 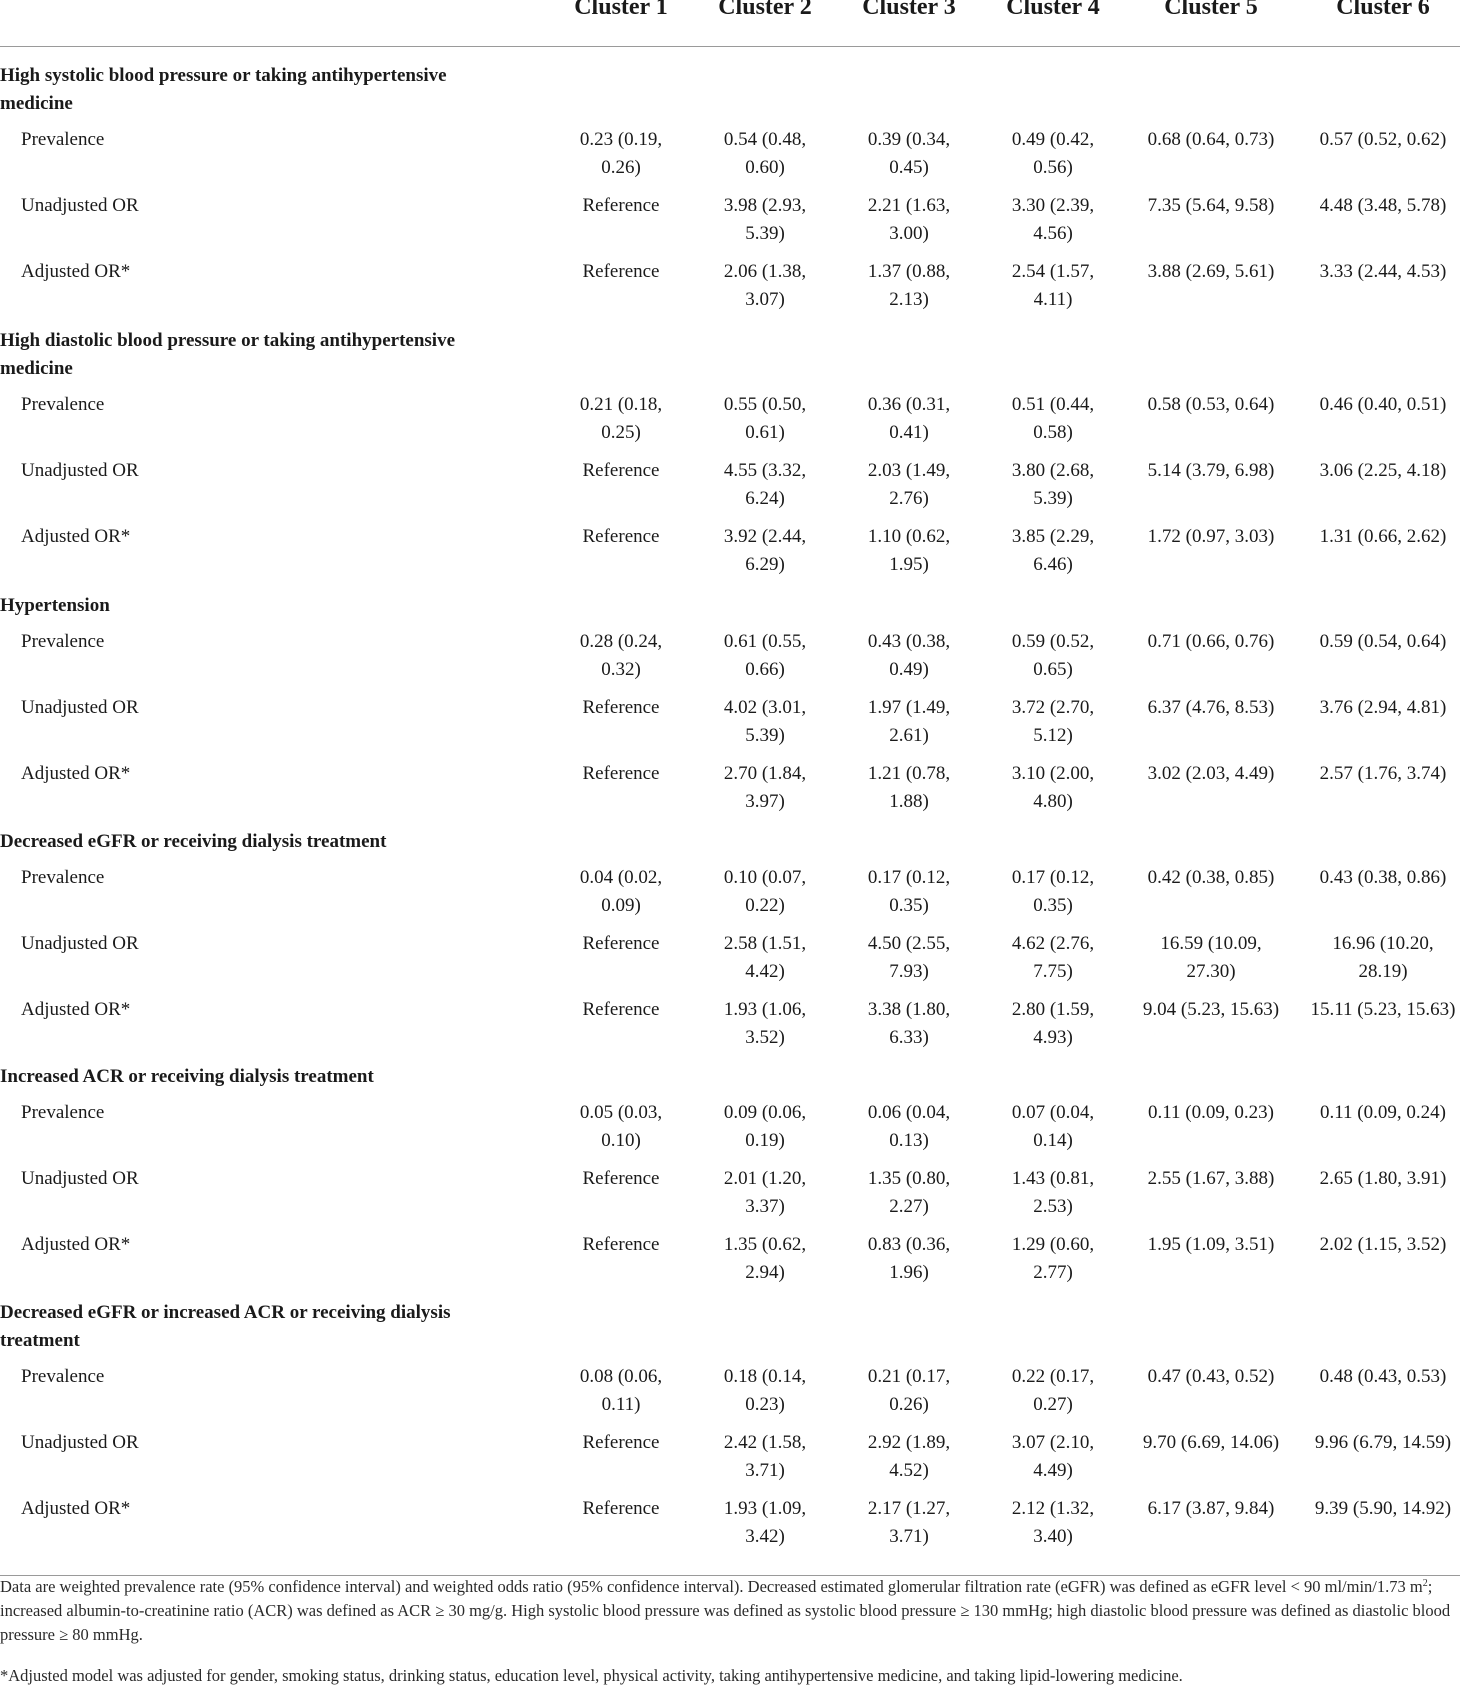 What do you see at coordinates (1211, 1376) in the screenshot?
I see `table-cell: 0.47 (0.43, 0.52)` at bounding box center [1211, 1376].